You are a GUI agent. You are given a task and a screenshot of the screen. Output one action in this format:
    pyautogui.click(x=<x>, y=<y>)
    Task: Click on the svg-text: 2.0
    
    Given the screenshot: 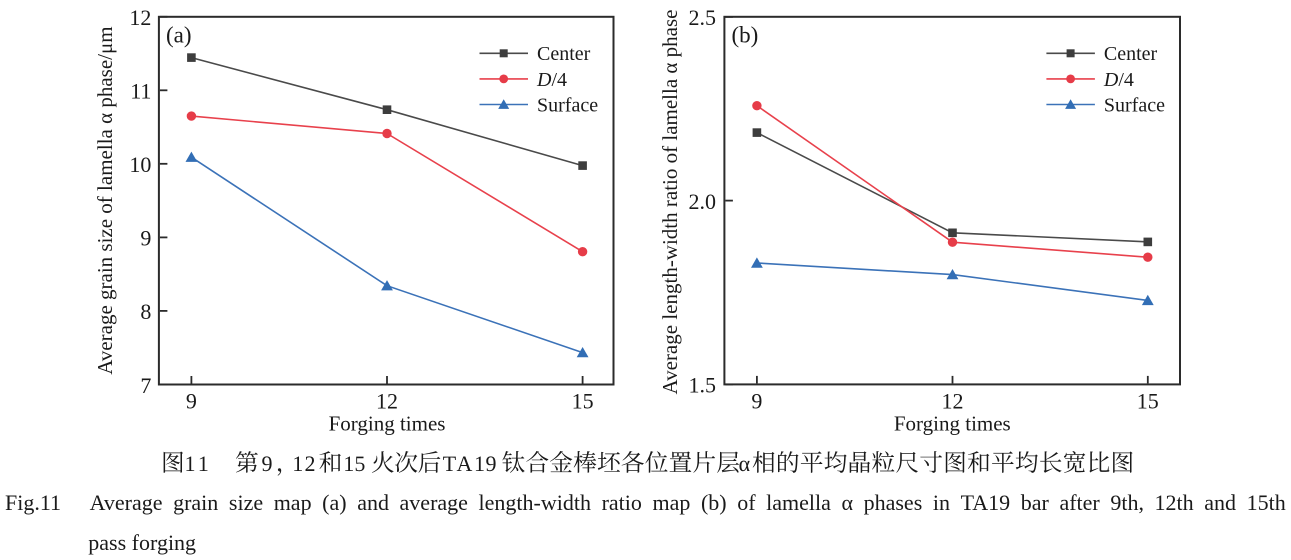 What is the action you would take?
    pyautogui.click(x=703, y=201)
    